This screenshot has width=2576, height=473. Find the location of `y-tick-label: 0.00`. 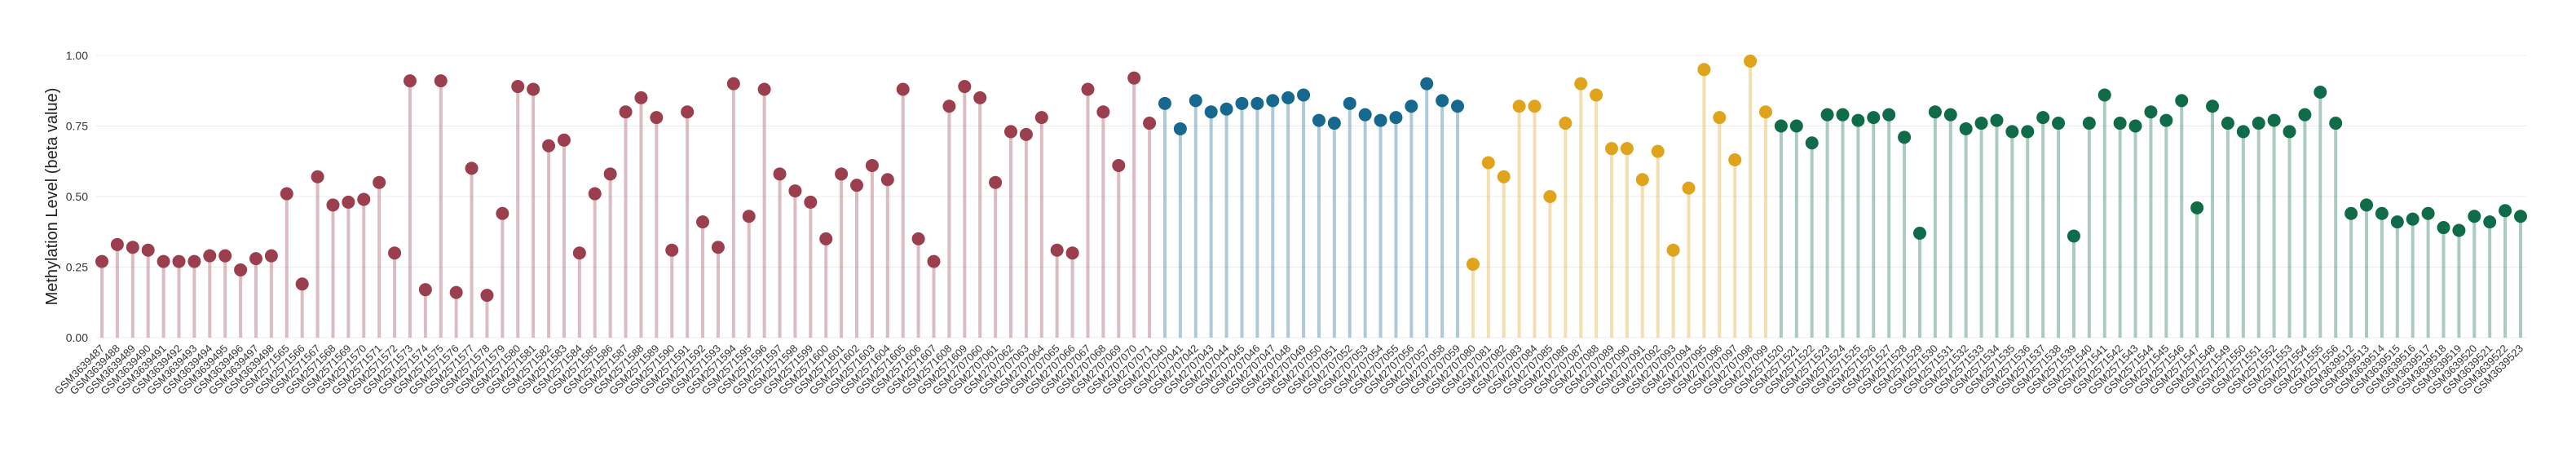

y-tick-label: 0.00 is located at coordinates (77, 337).